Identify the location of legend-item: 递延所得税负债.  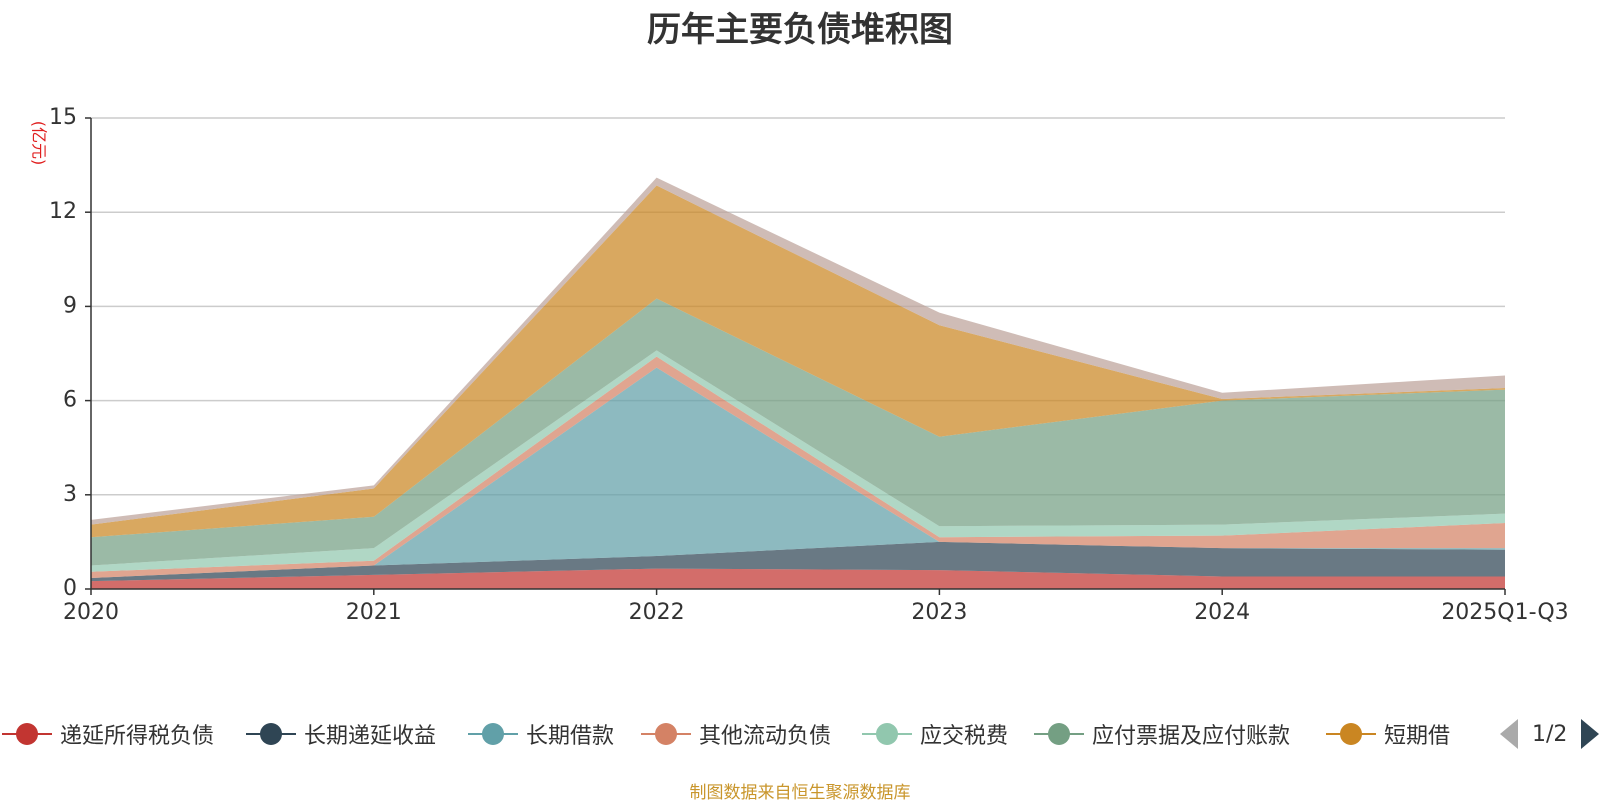
(108, 734).